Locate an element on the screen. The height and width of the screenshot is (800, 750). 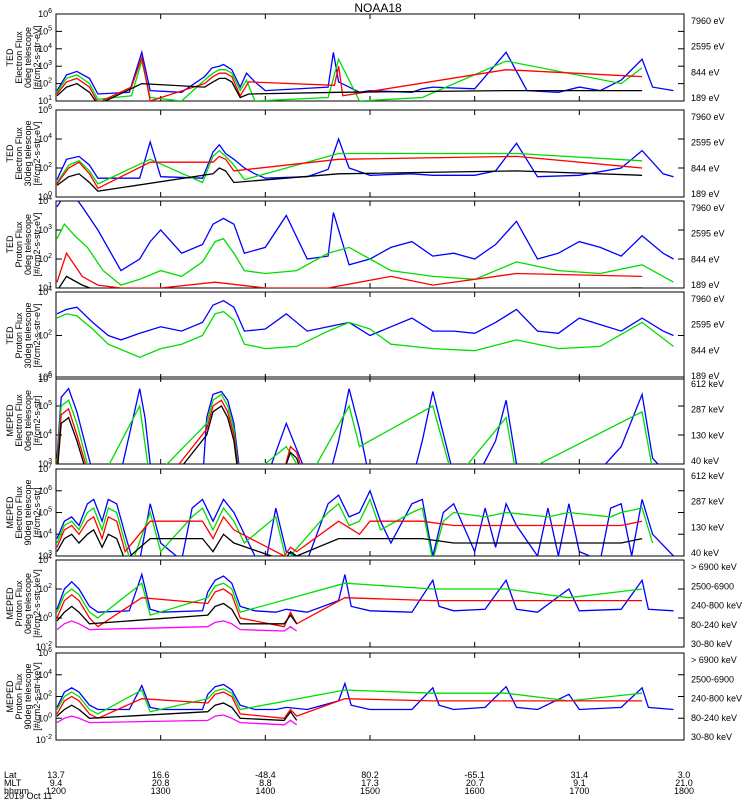
x-tick-lat: 3.0 is located at coordinates (684, 775).